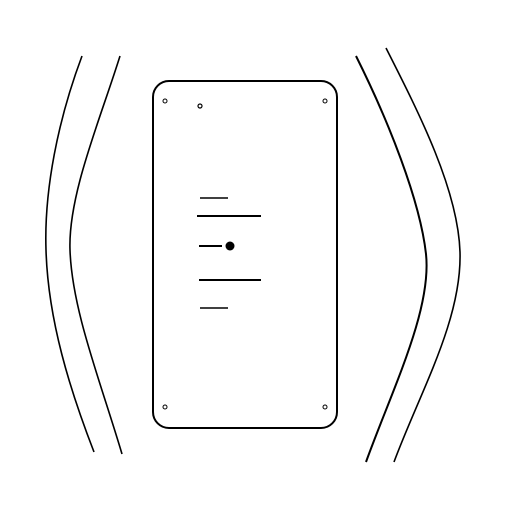 The width and height of the screenshot is (512, 512). What do you see at coordinates (96, 255) in the screenshot?
I see `left-inner-arc` at bounding box center [96, 255].